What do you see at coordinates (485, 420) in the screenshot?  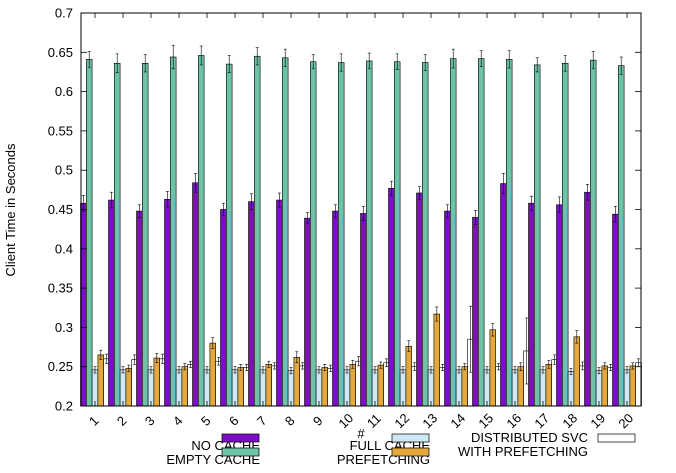 I see `x-tick-label: 15` at bounding box center [485, 420].